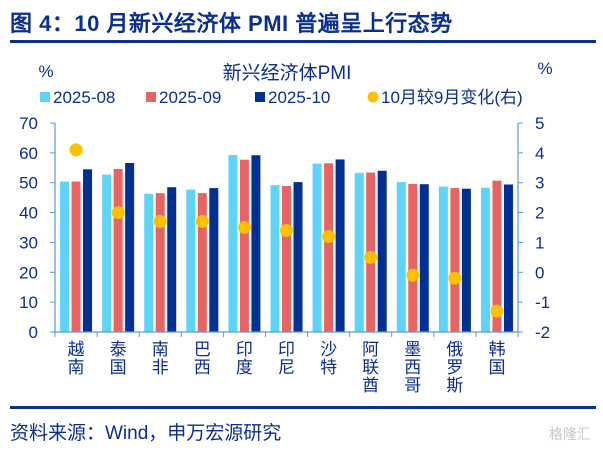 Image resolution: width=603 pixels, height=456 pixels. Describe the element at coordinates (539, 123) in the screenshot. I see `y-tick-label-right: 5` at that location.